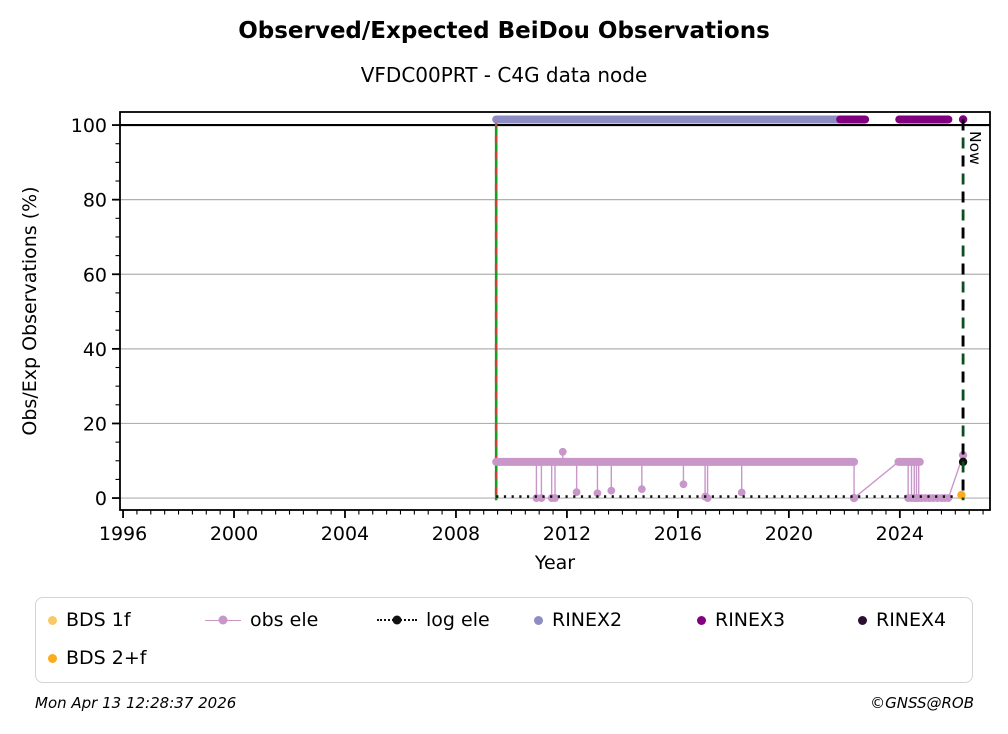 The height and width of the screenshot is (734, 1008). Describe the element at coordinates (789, 534) in the screenshot. I see `x-tick-label: 2020` at that location.